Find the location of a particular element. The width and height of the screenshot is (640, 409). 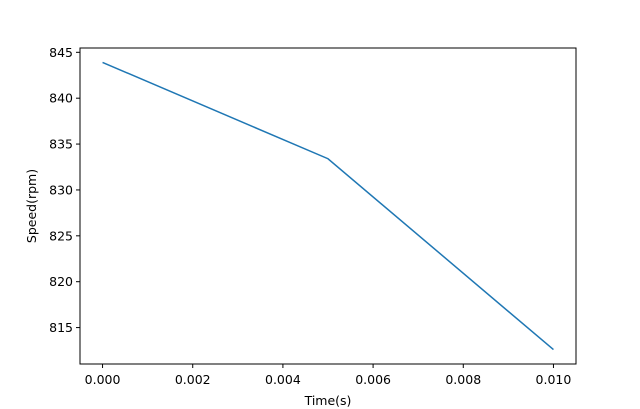

y-tick-label: 845 is located at coordinates (61, 52).